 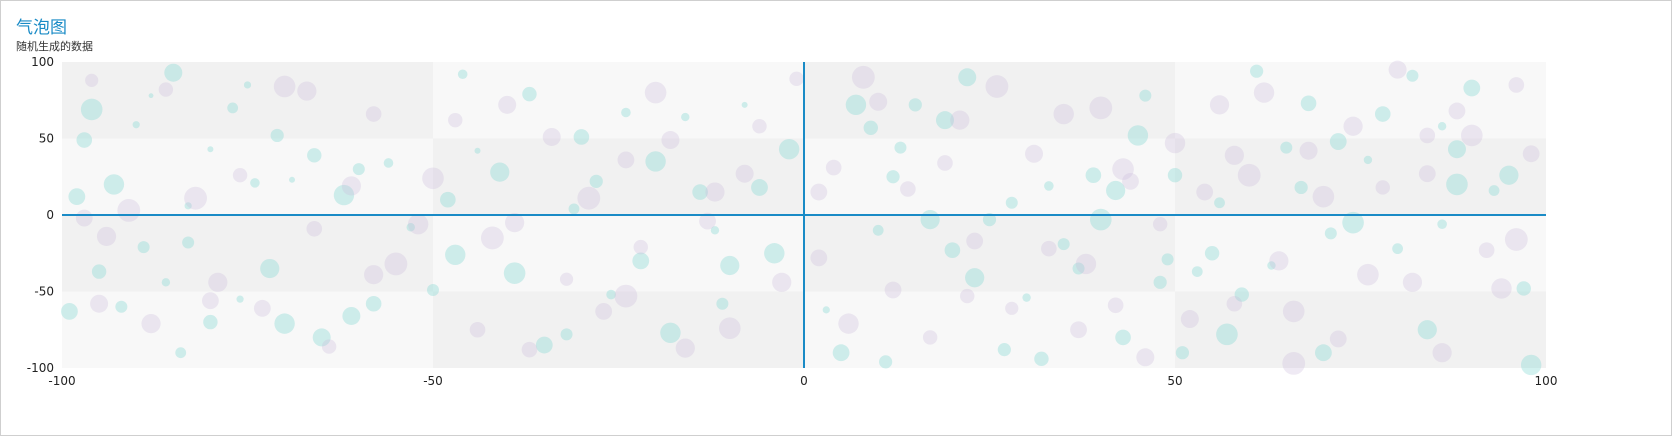 I want to click on x-tick-label: -50, so click(x=433, y=381).